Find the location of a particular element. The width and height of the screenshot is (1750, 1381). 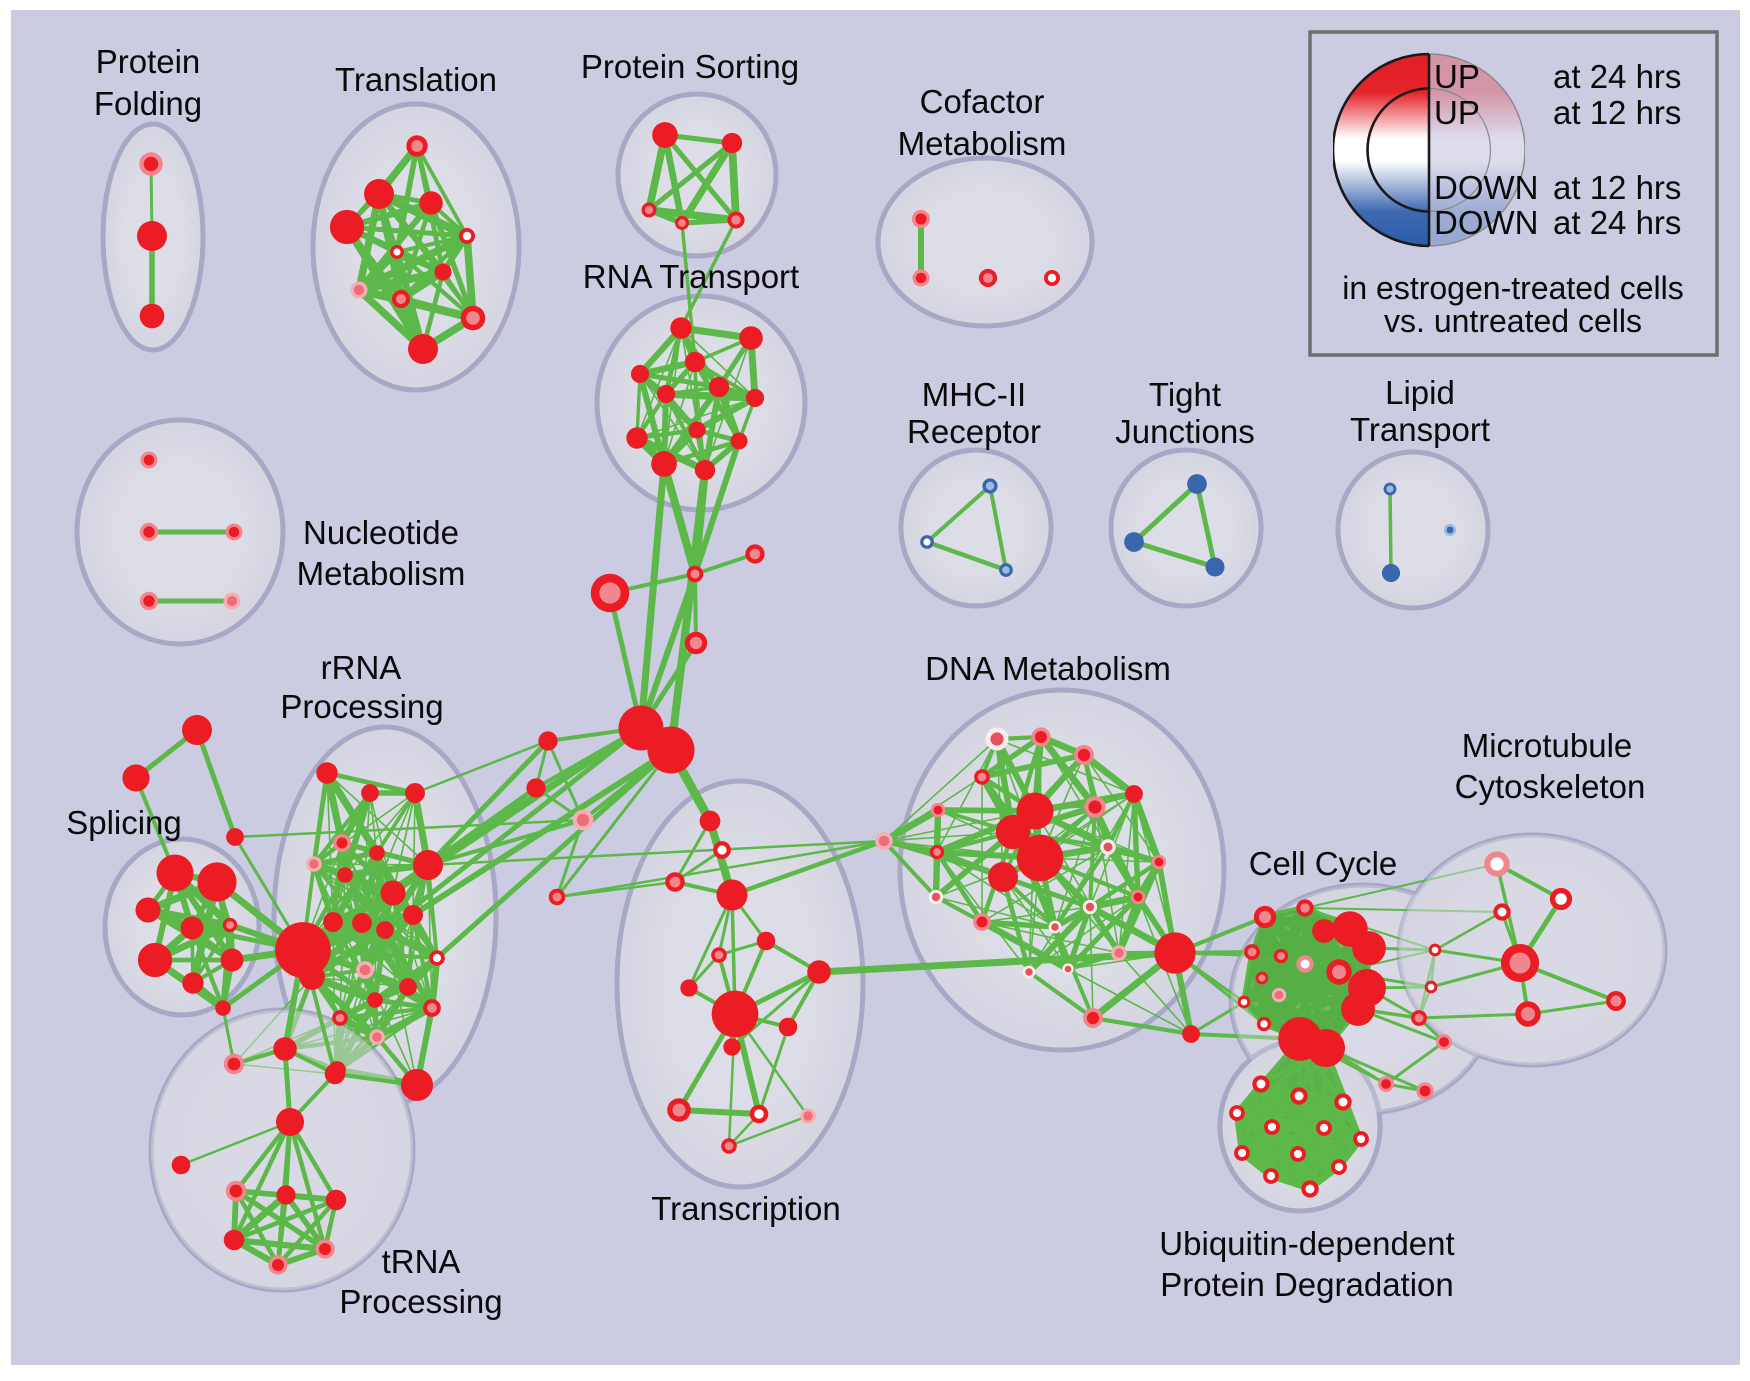

svg-text: Receptor is located at coordinates (974, 431).